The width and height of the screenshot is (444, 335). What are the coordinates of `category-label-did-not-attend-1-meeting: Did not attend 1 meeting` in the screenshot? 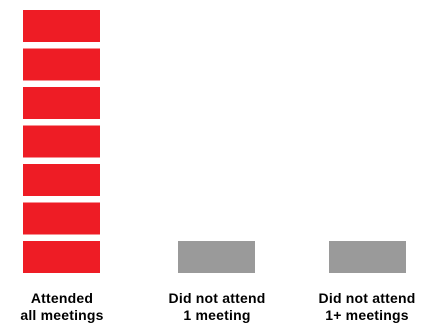 It's located at (217, 306).